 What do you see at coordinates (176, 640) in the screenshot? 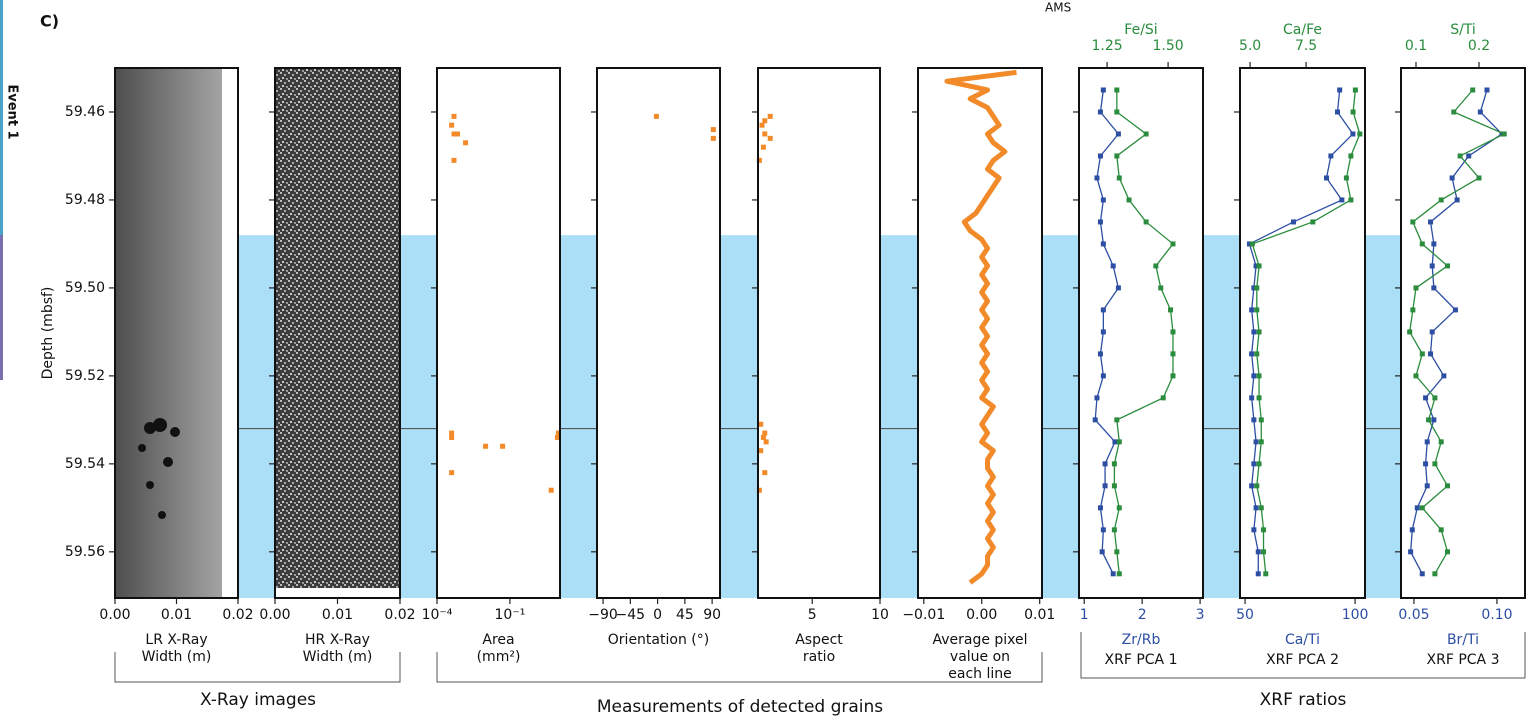
I see `x-axis-label: LR X-Ray` at bounding box center [176, 640].